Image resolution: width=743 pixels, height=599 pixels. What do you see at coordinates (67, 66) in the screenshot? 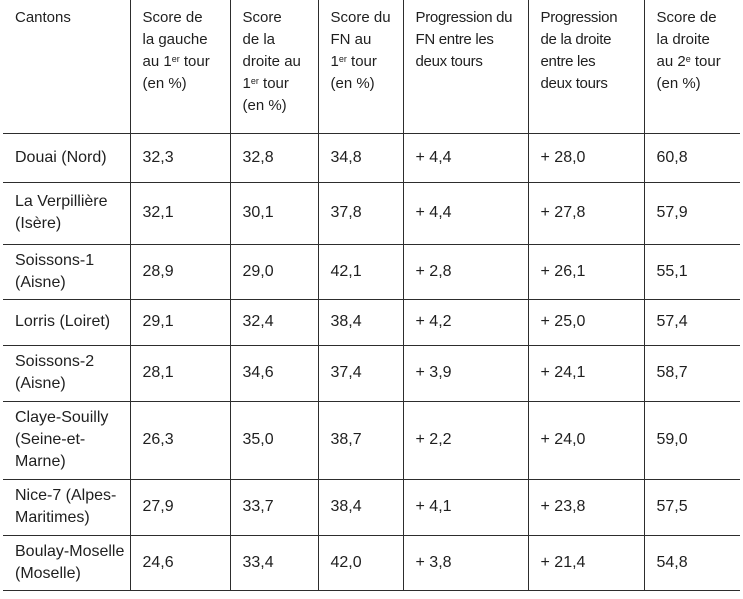
I see `column-header-canton: Cantons` at bounding box center [67, 66].